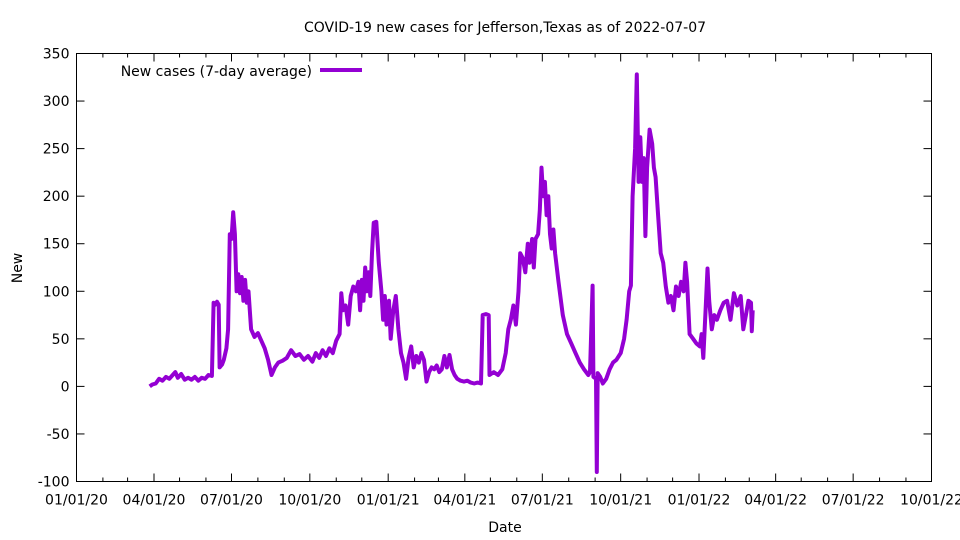  What do you see at coordinates (56, 102) in the screenshot?
I see `y-tick-label: 300` at bounding box center [56, 102].